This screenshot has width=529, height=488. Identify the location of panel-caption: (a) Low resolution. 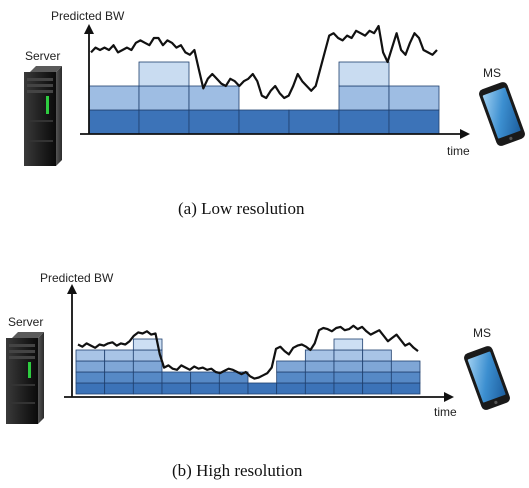
(241, 208).